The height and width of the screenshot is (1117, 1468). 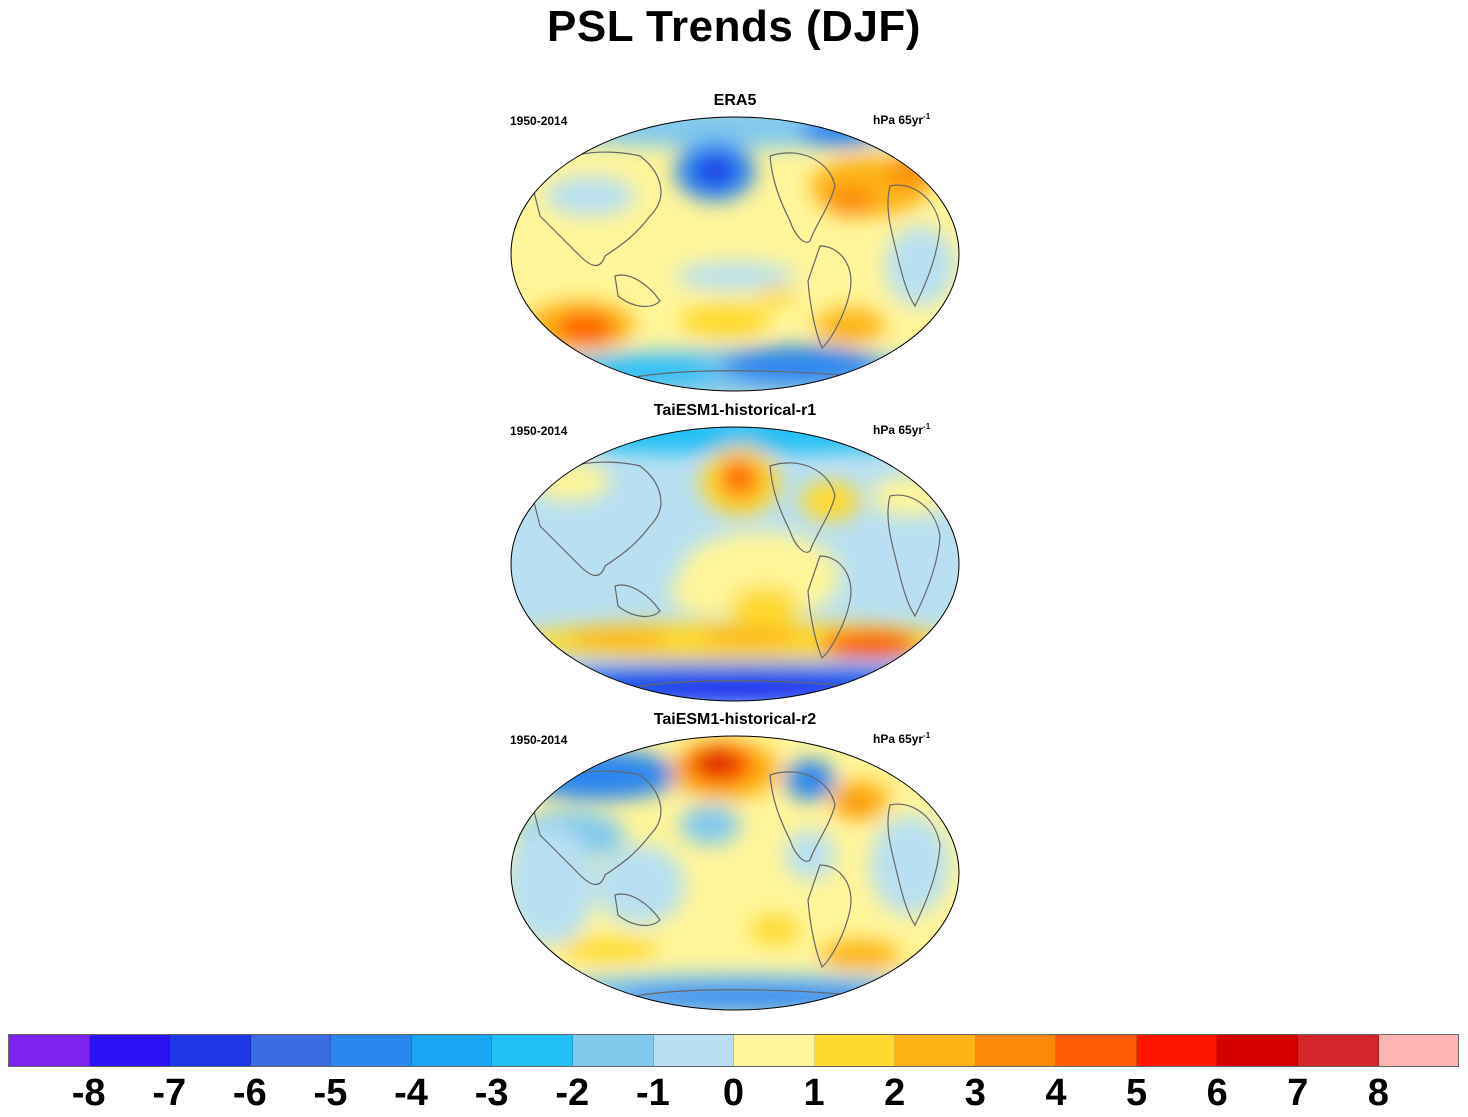 I want to click on colorbar-tick-label: 2, so click(x=895, y=1093).